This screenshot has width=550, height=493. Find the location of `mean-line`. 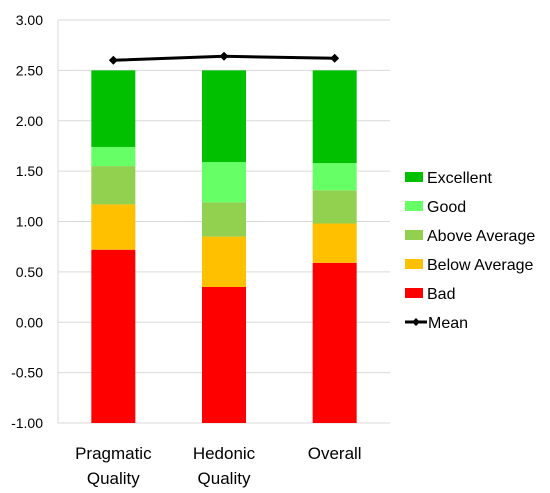

mean-line is located at coordinates (224, 58).